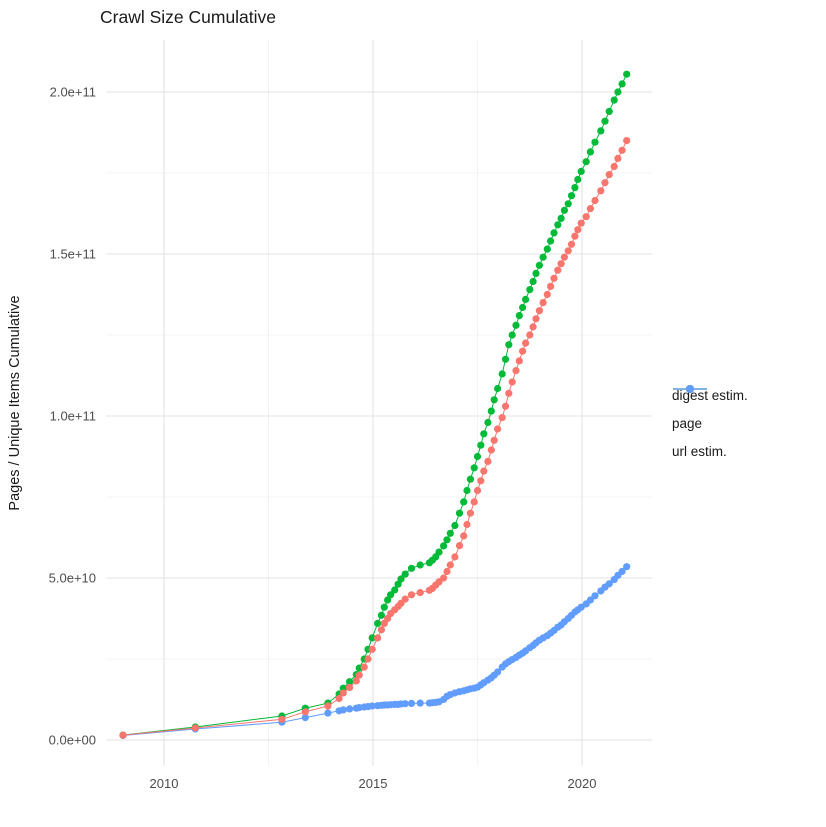 This screenshot has height=827, width=826. I want to click on y-tick-label: 1.0e+11, so click(73, 416).